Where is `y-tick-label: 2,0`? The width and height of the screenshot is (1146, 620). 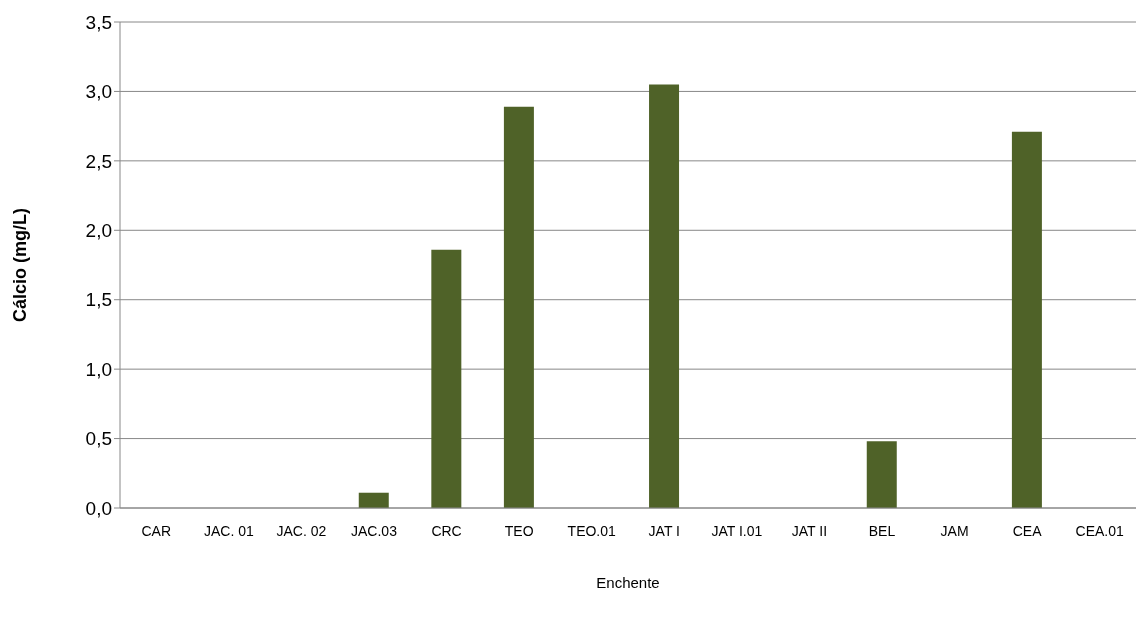 y-tick-label: 2,0 is located at coordinates (98, 231).